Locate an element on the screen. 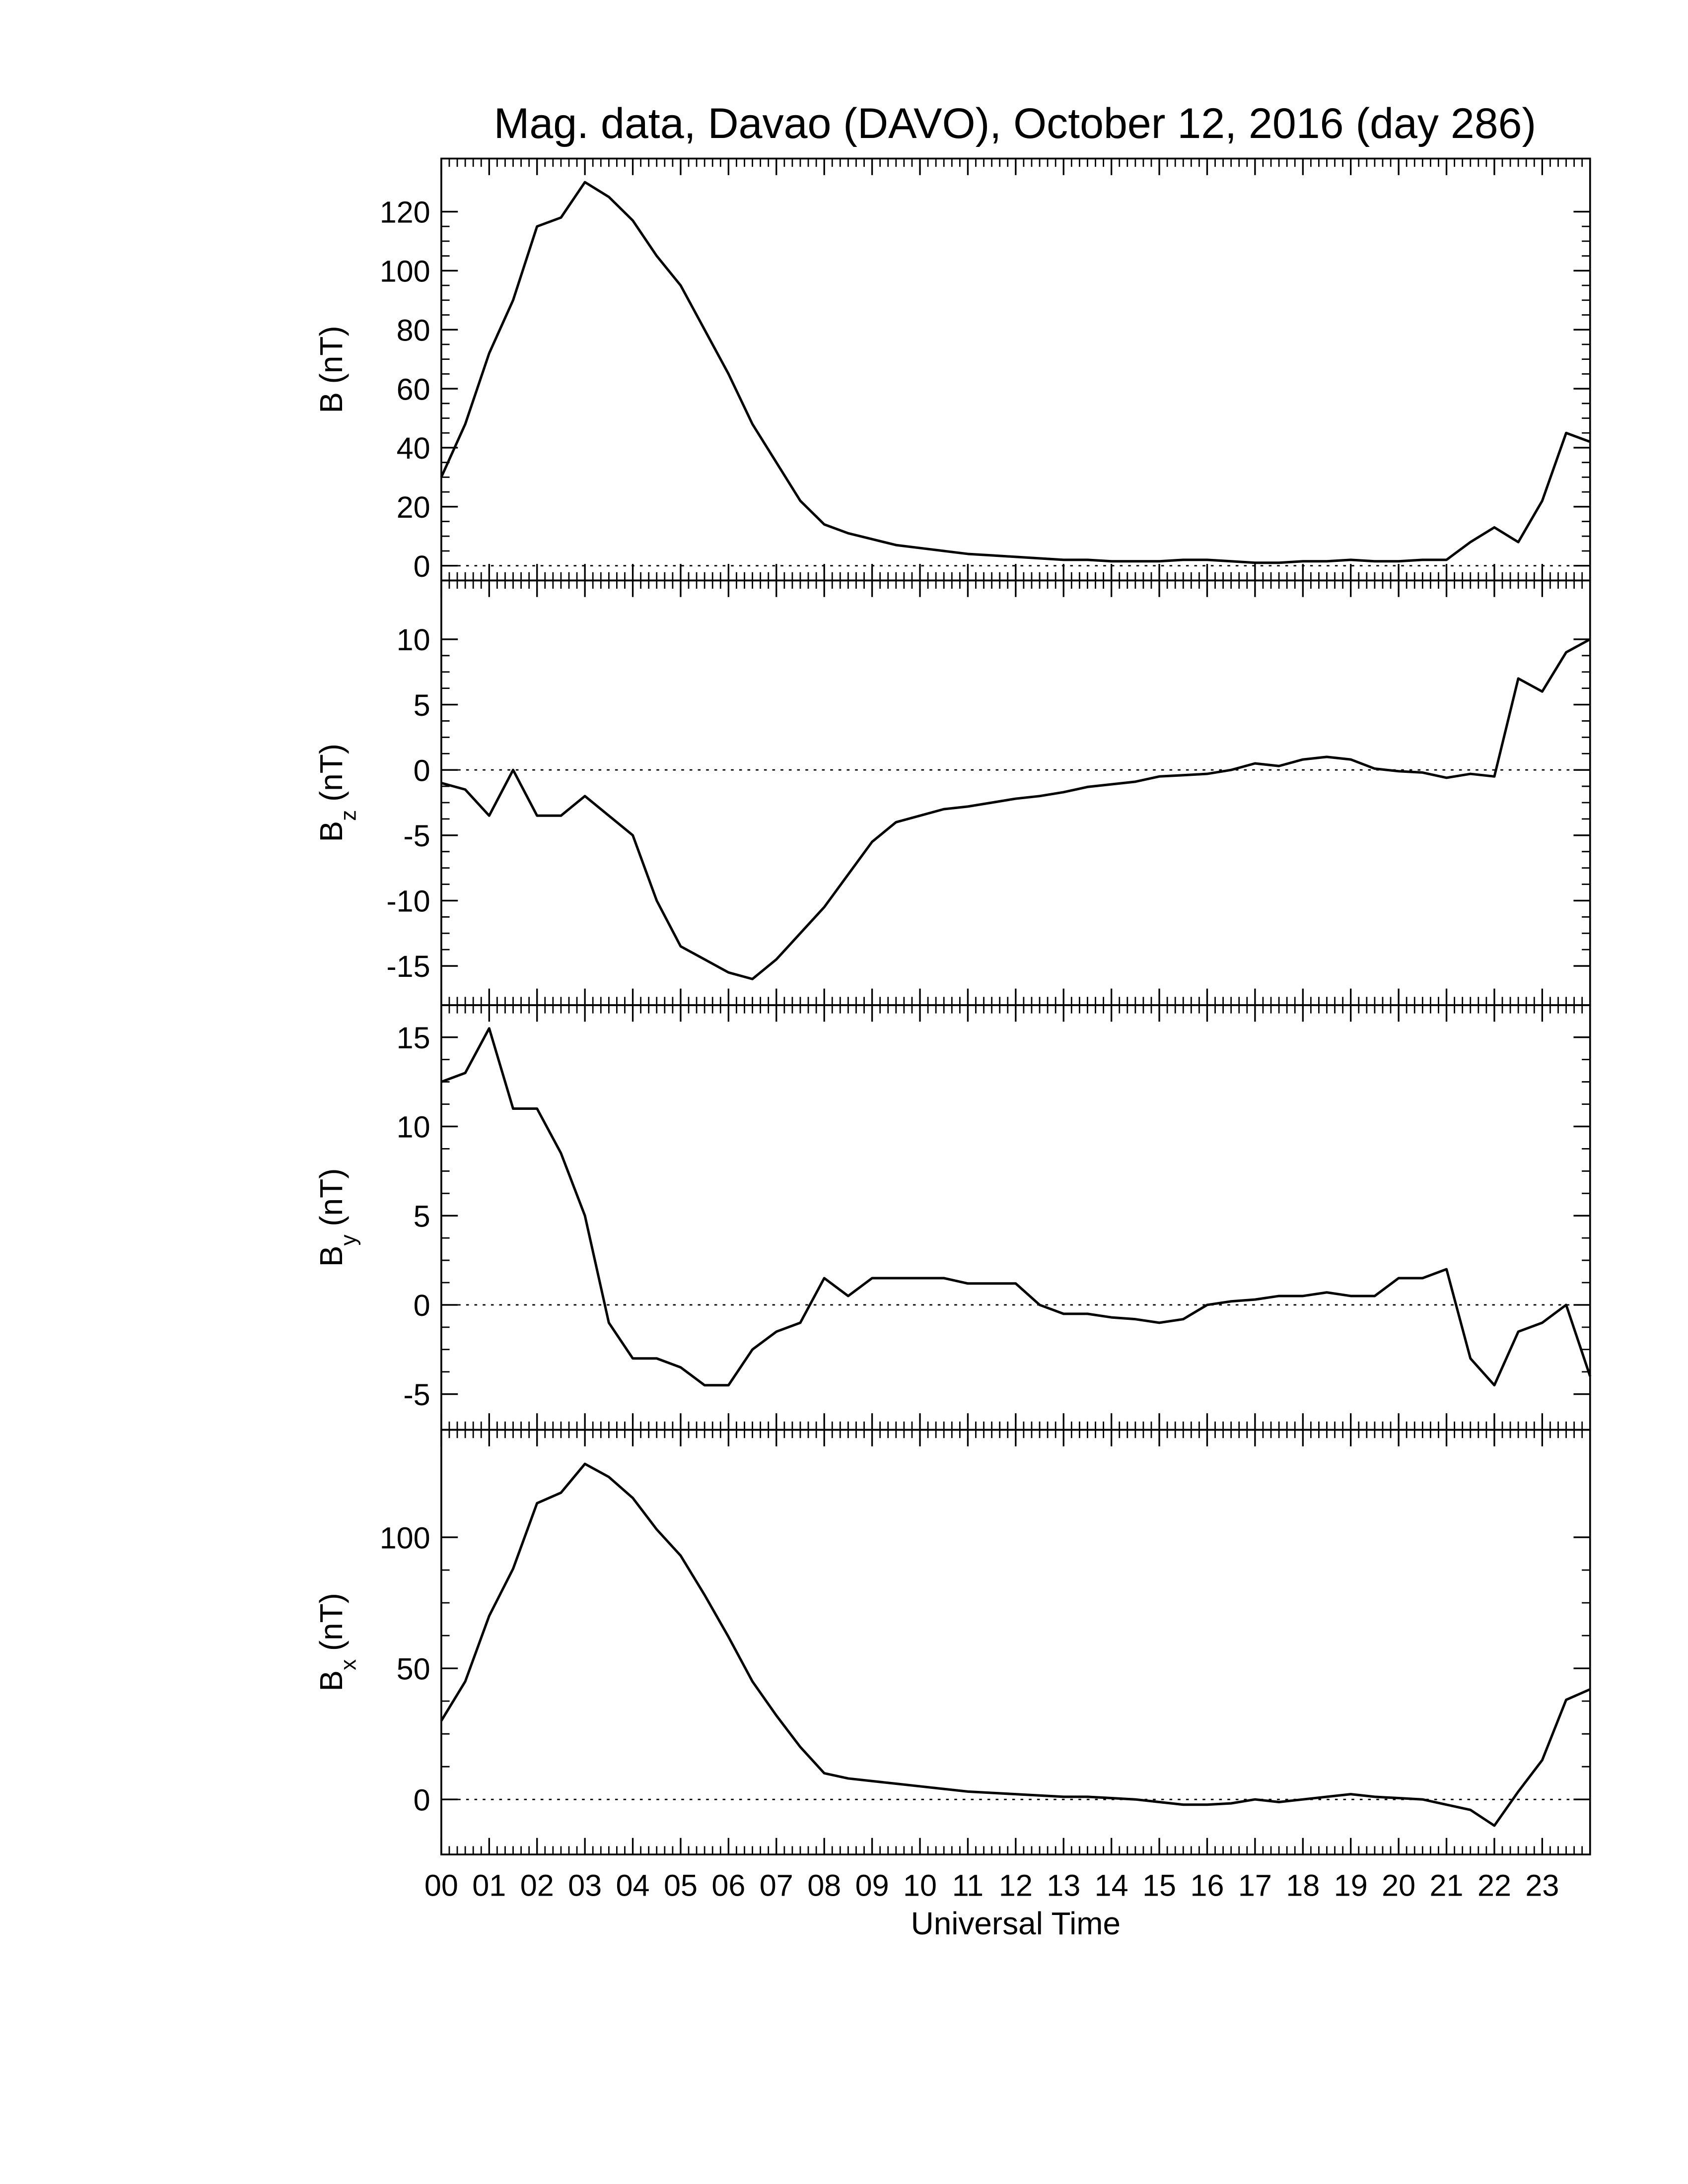  y-tick-label: 15 is located at coordinates (413, 1038).